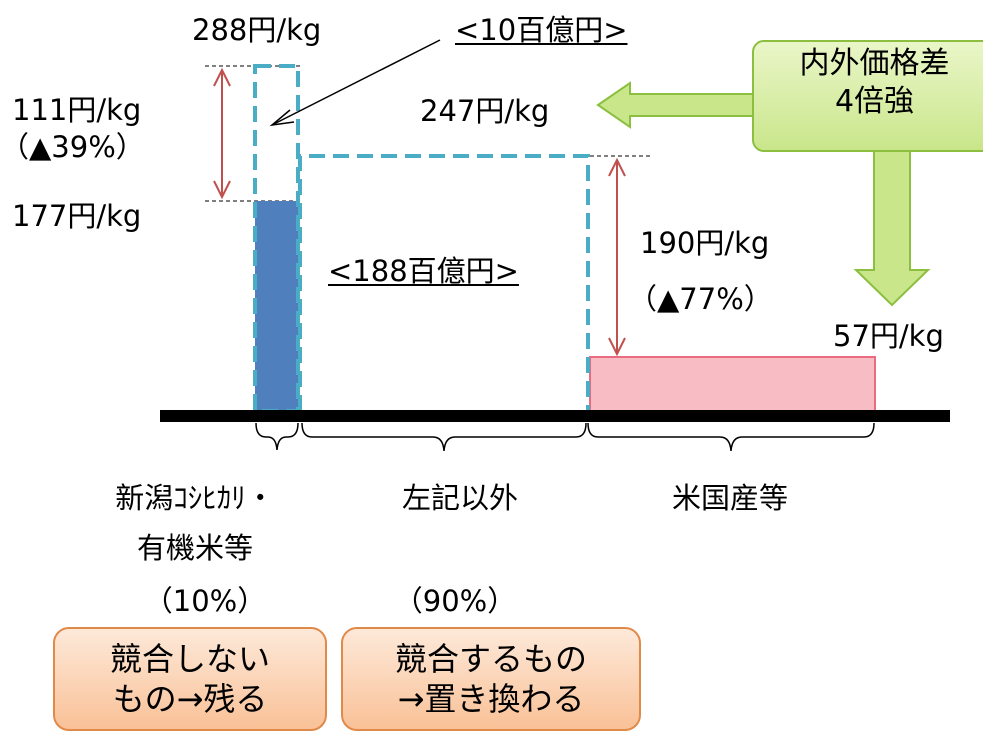 The width and height of the screenshot is (983, 731). What do you see at coordinates (190, 699) in the screenshot?
I see `no-compete-line2: もの→残る` at bounding box center [190, 699].